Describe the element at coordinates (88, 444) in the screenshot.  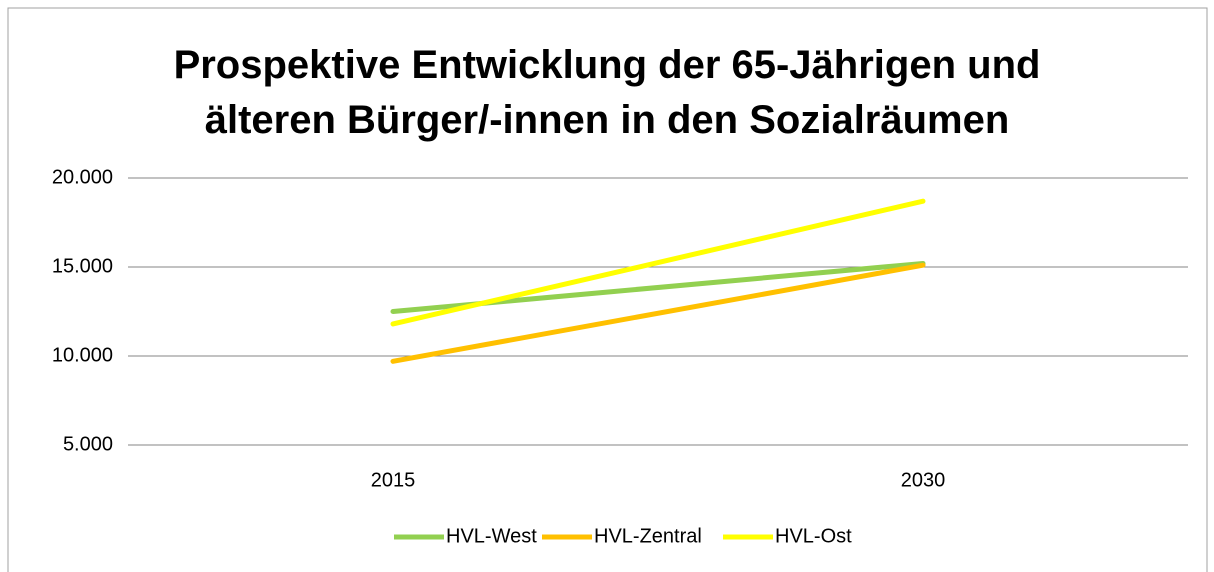
I see `y-tick-label: 5.000` at that location.